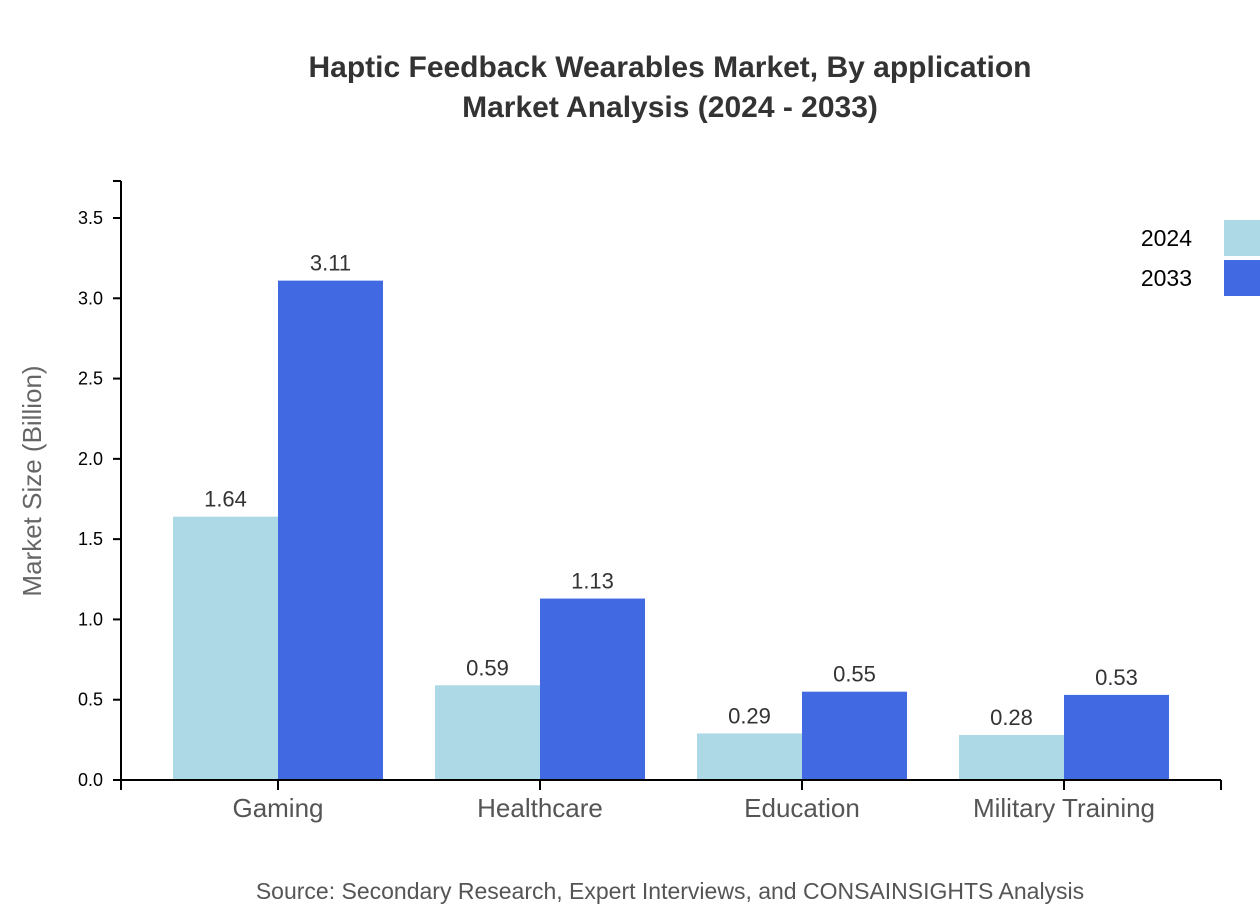  What do you see at coordinates (90, 218) in the screenshot?
I see `y-tick-label: 3.5` at bounding box center [90, 218].